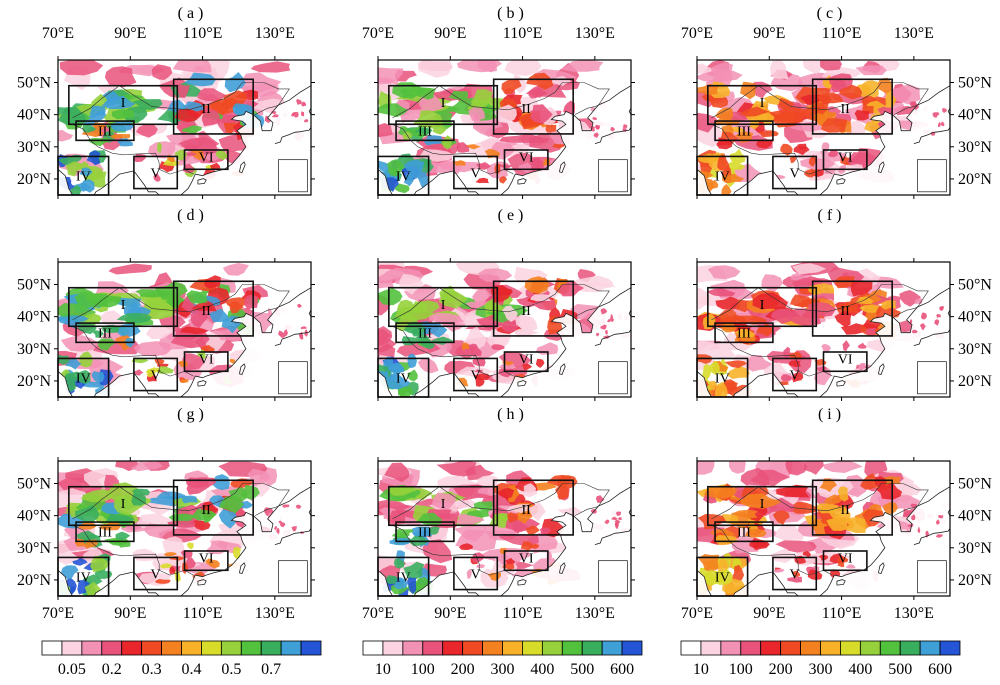  I want to click on panel-title: ( e ), so click(511, 215).